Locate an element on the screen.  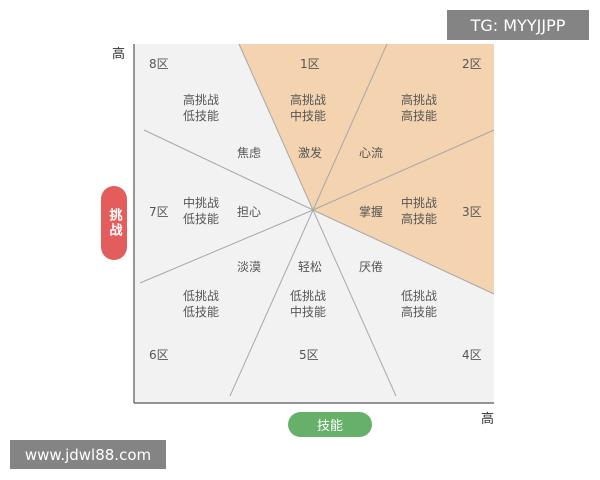
x-axis-high-label: 高 is located at coordinates (487, 419).